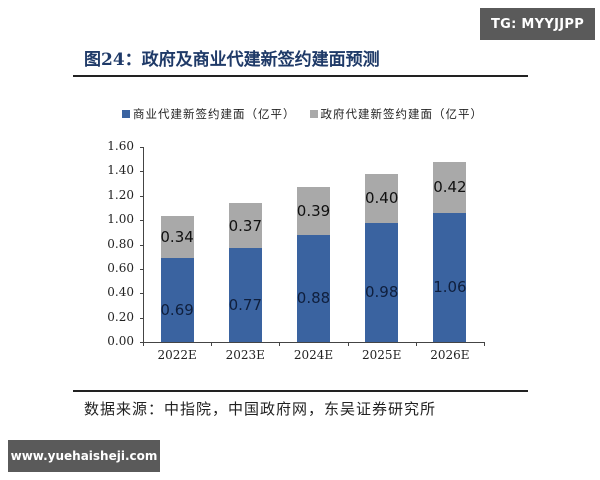  What do you see at coordinates (245, 305) in the screenshot?
I see `value-label-commercial: 0.77` at bounding box center [245, 305].